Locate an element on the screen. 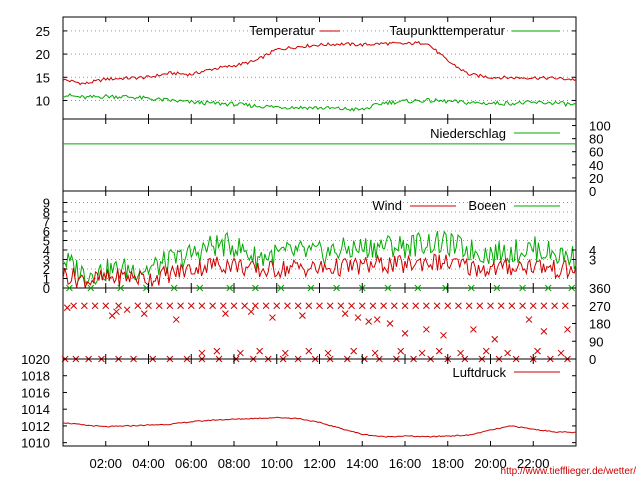 Image resolution: width=640 pixels, height=480 pixels. temp-ytick-label: 15 is located at coordinates (43, 77).